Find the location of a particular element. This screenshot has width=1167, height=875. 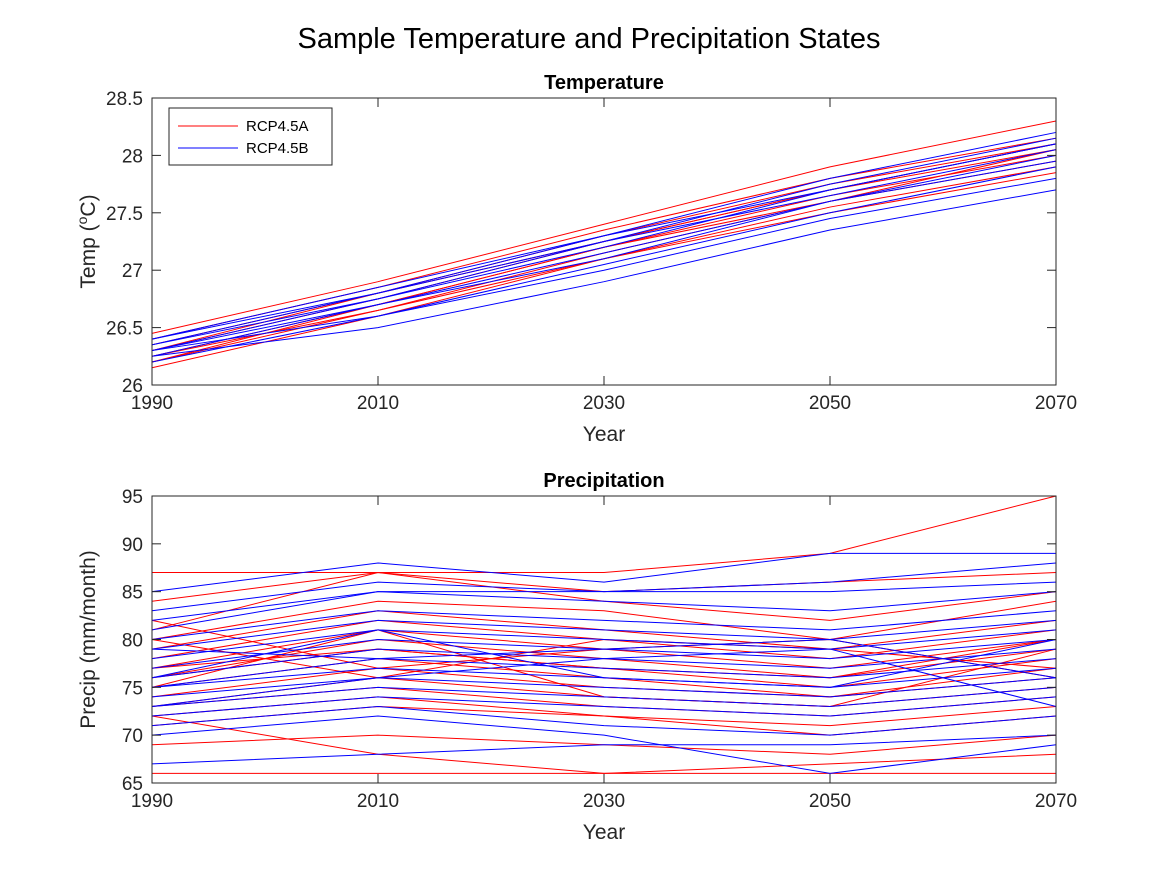

legend: RCP4.5A RCP4.5B is located at coordinates (250, 136).